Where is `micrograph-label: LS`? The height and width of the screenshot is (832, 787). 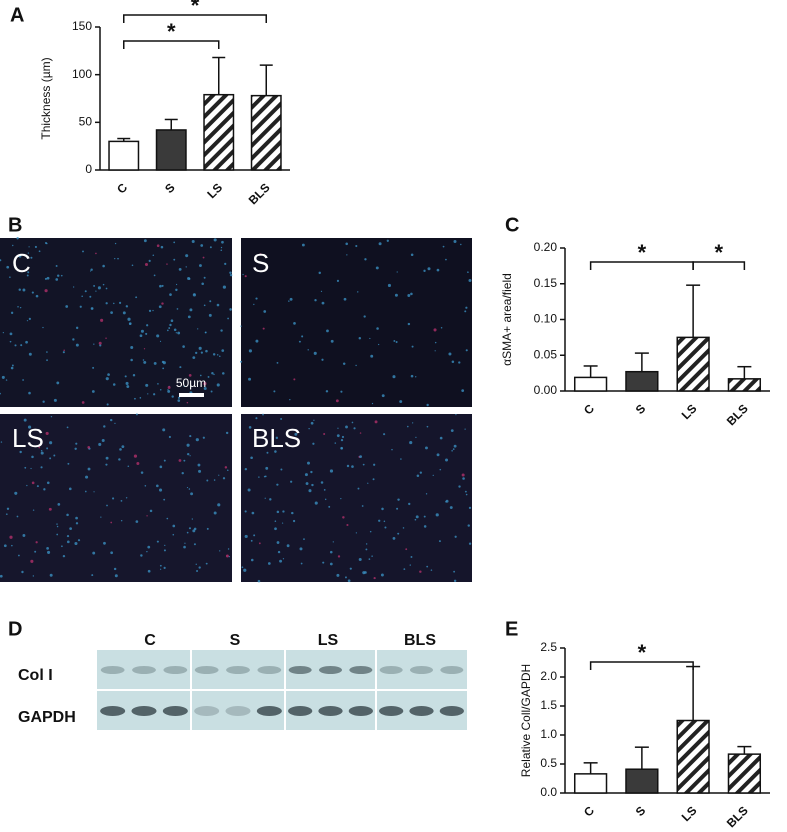 micrograph-label: LS is located at coordinates (28, 438).